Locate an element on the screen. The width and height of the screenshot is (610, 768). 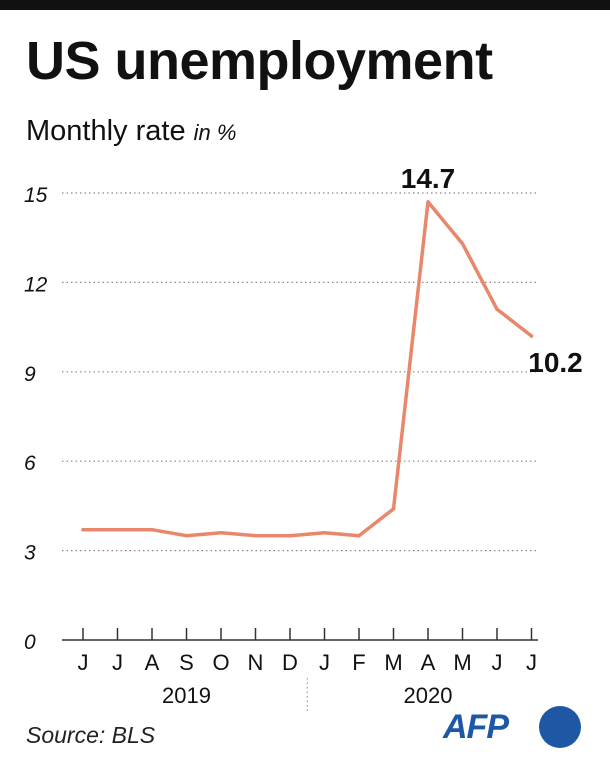
y-tick-label: 9 is located at coordinates (30, 374).